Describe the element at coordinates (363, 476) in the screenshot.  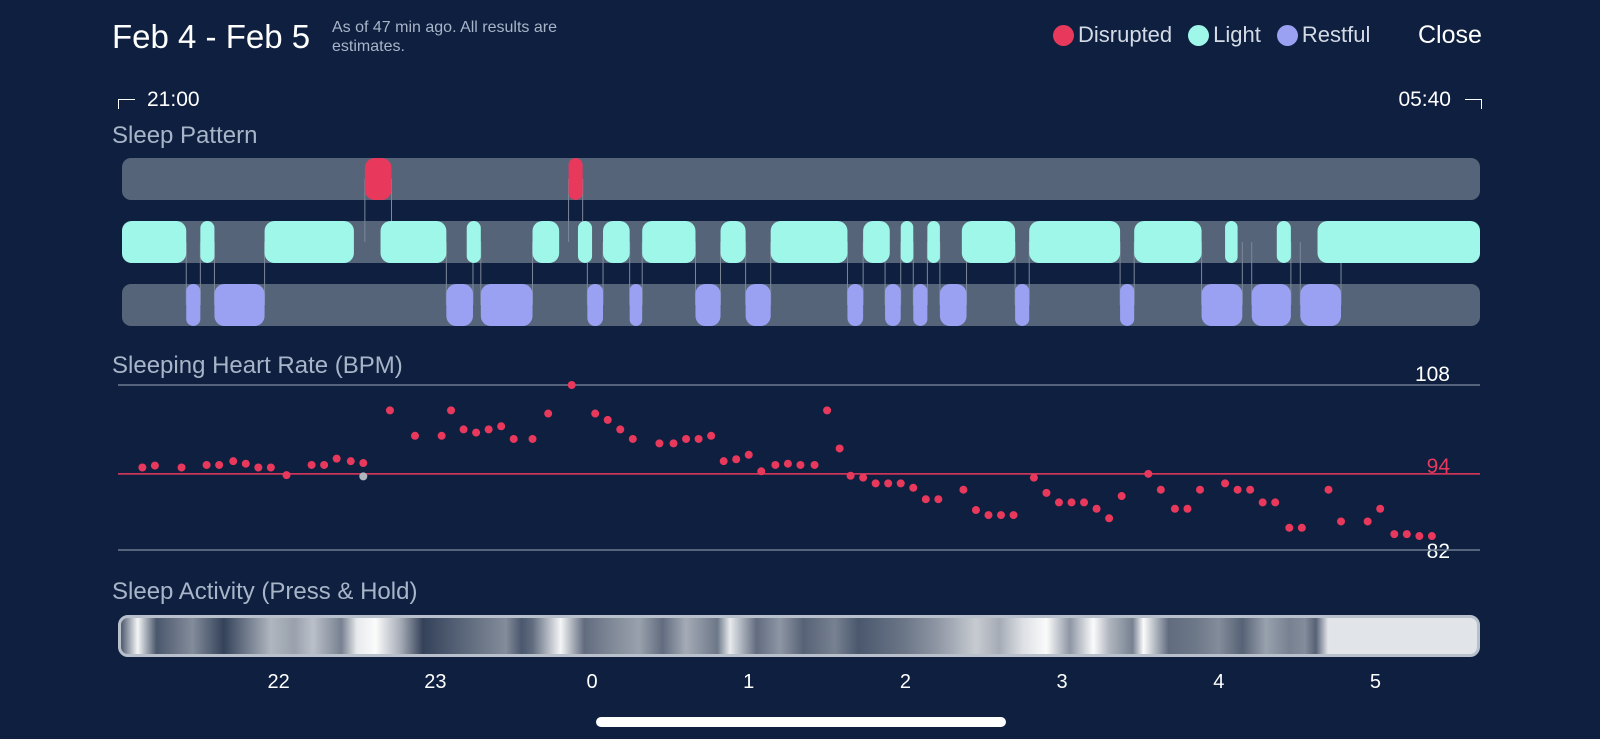
I see `hr-outlier-point` at that location.